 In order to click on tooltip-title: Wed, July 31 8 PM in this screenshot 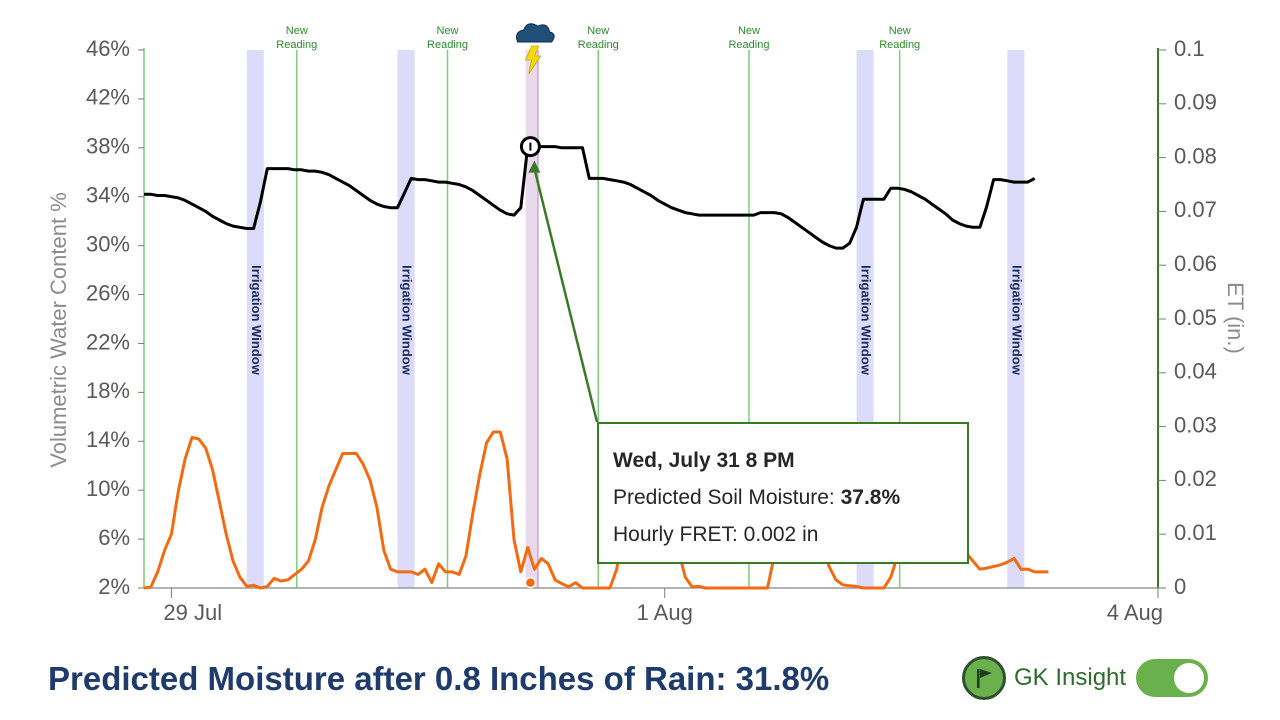, I will do `click(704, 460)`.